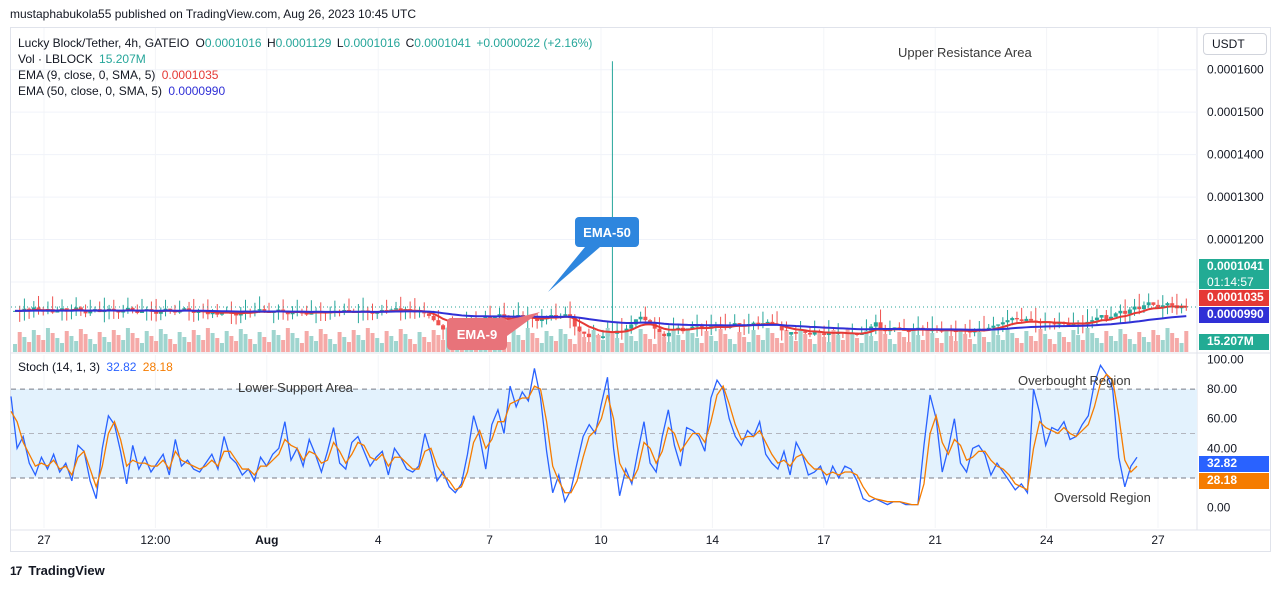 The height and width of the screenshot is (589, 1281). What do you see at coordinates (1102, 497) in the screenshot?
I see `oversold-label: Oversold Region` at bounding box center [1102, 497].